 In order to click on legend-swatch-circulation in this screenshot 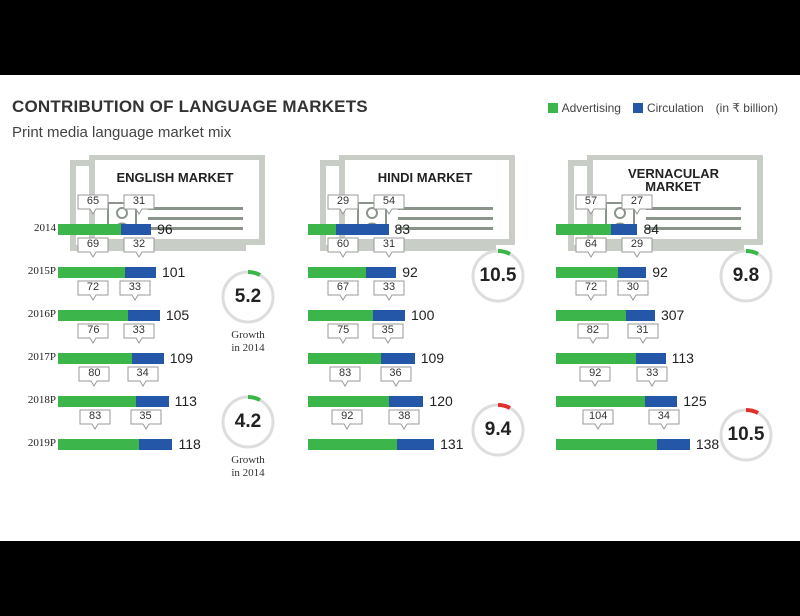, I will do `click(637, 108)`.